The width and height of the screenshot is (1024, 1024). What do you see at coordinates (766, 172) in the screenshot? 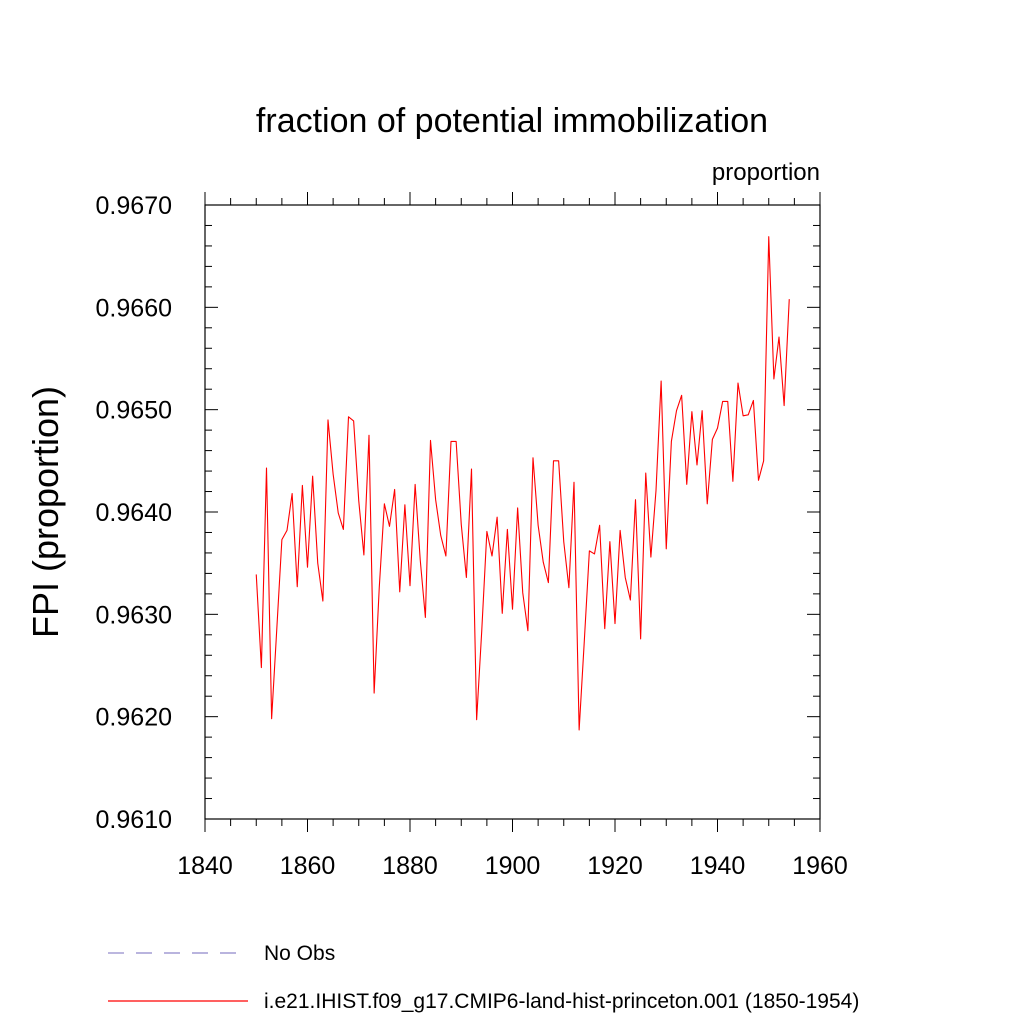
I see `units-label: proportion` at bounding box center [766, 172].